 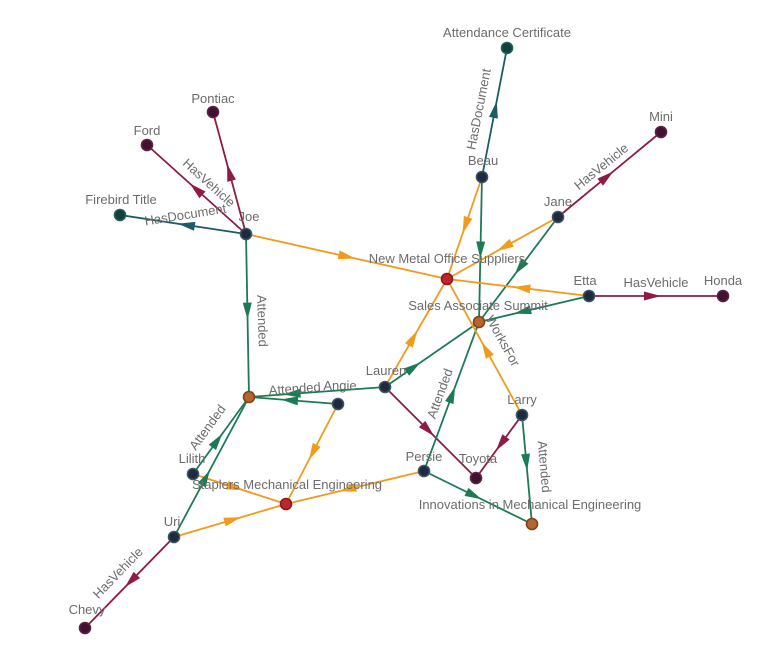 What do you see at coordinates (132, 579) in the screenshot?
I see `edge-arrow-uri-chevy` at bounding box center [132, 579].